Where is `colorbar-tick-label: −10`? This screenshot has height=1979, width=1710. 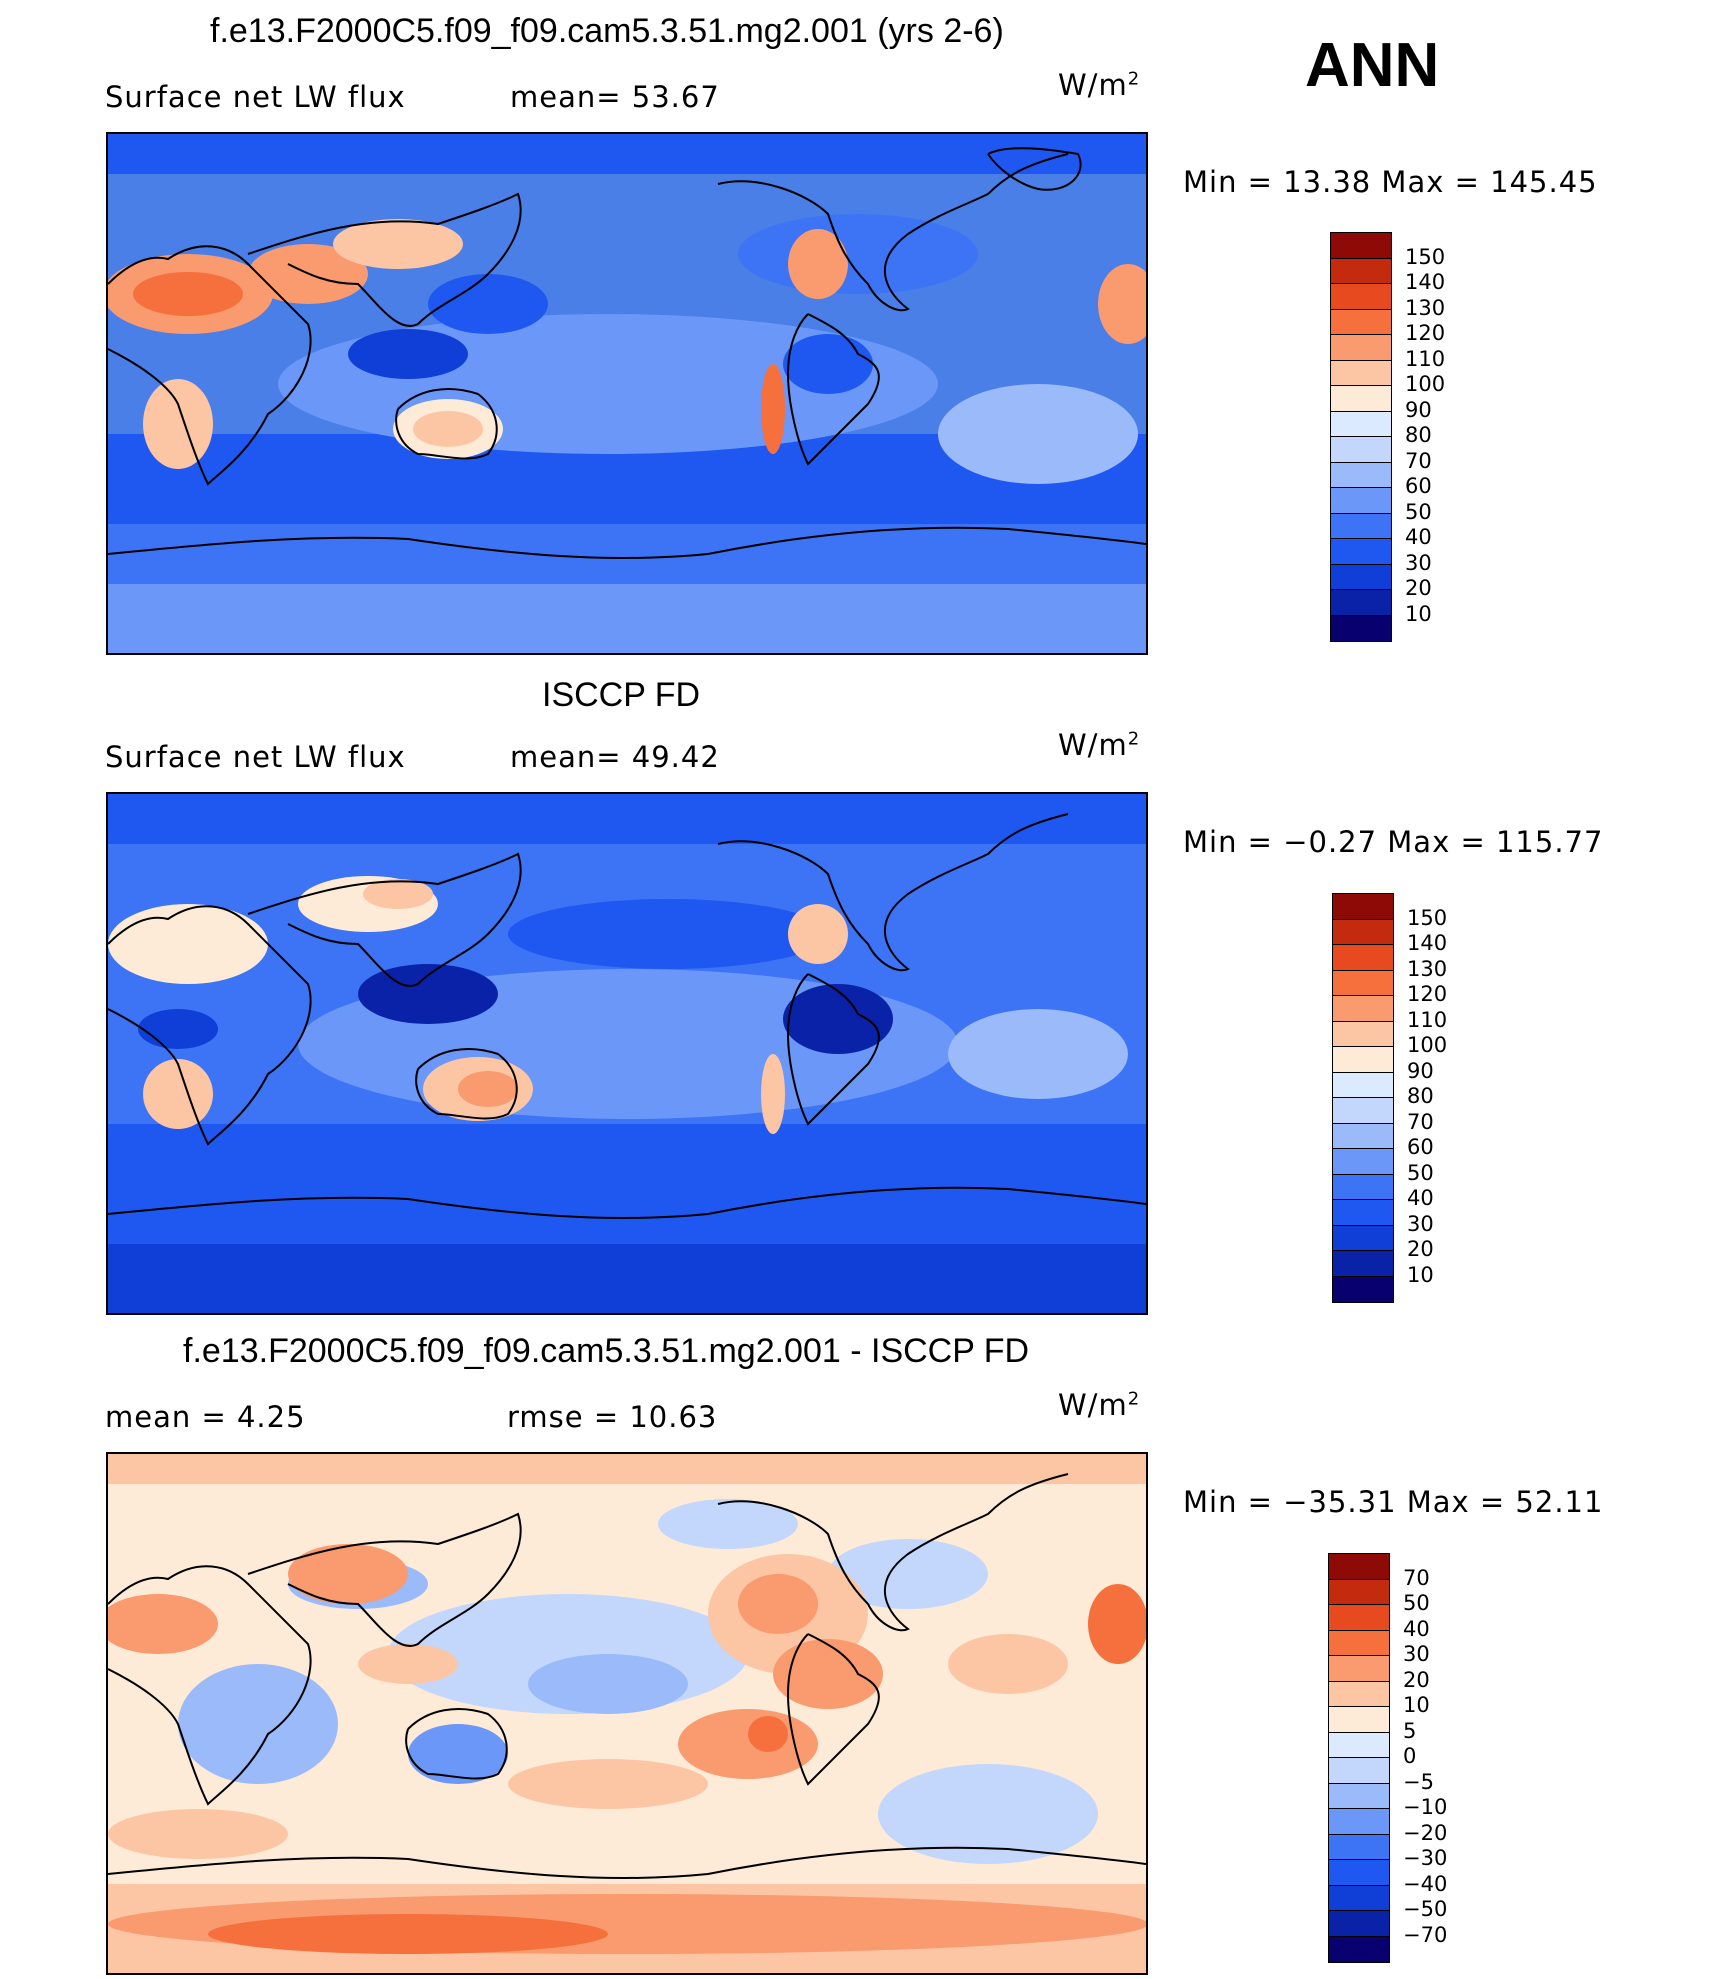
colorbar-tick-label: −10 is located at coordinates (1425, 1807).